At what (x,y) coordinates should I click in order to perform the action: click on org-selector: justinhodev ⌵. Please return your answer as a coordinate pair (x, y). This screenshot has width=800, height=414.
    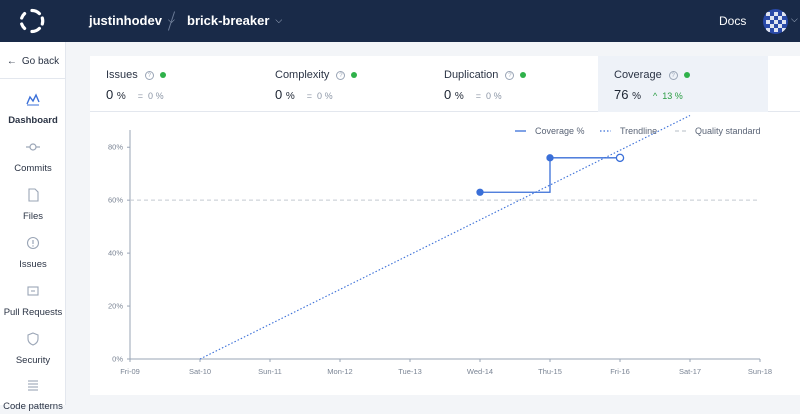
    Looking at the image, I should click on (132, 20).